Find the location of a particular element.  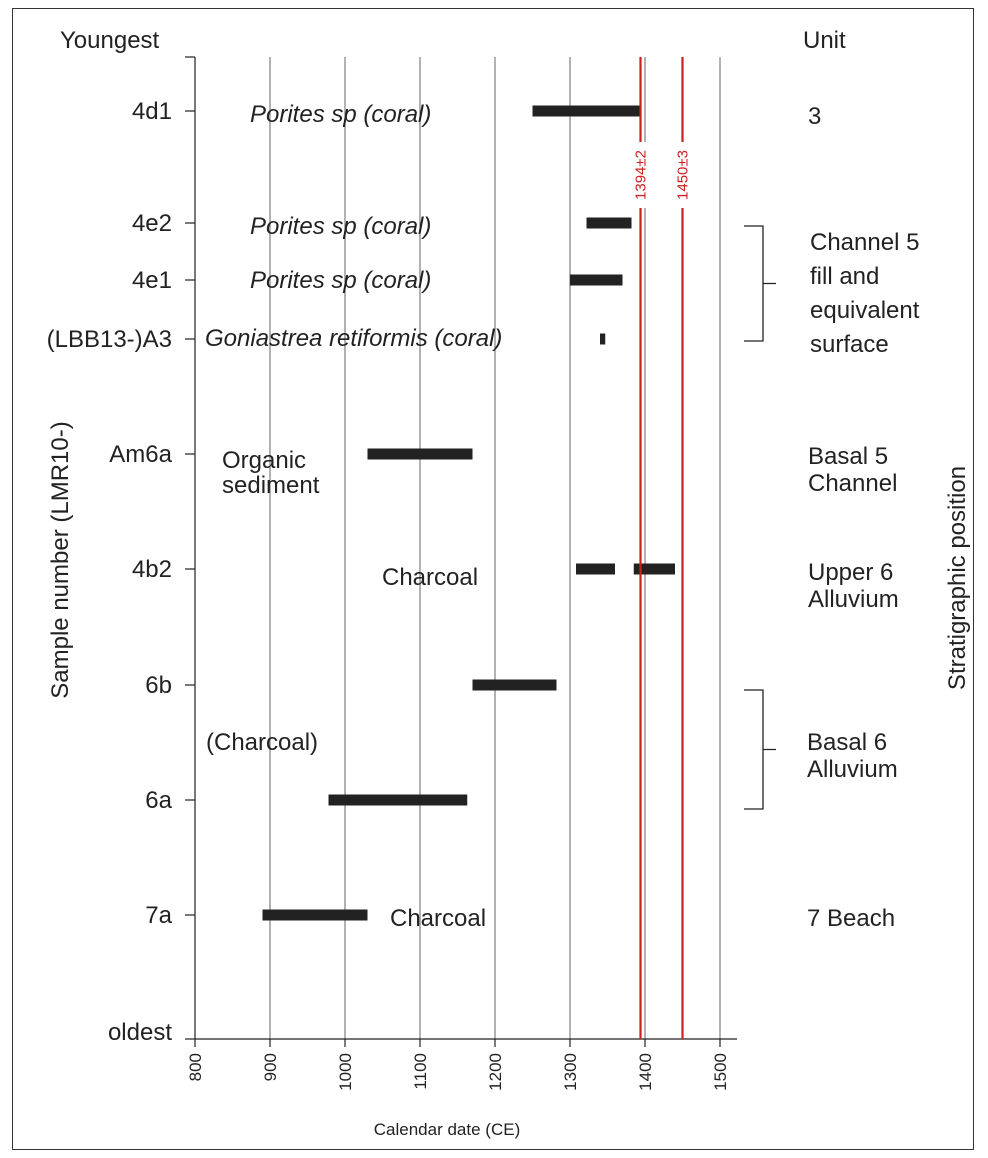

x-tick-label-1200: 1200 is located at coordinates (495, 1072).